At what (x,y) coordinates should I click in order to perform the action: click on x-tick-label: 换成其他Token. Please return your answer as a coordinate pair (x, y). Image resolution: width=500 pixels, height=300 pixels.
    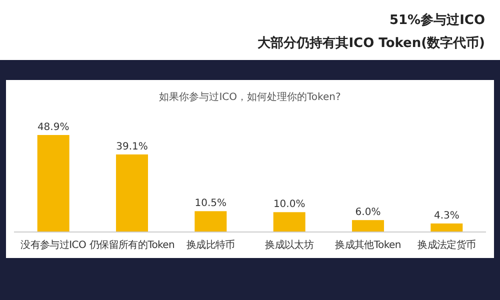
    Looking at the image, I should click on (368, 245).